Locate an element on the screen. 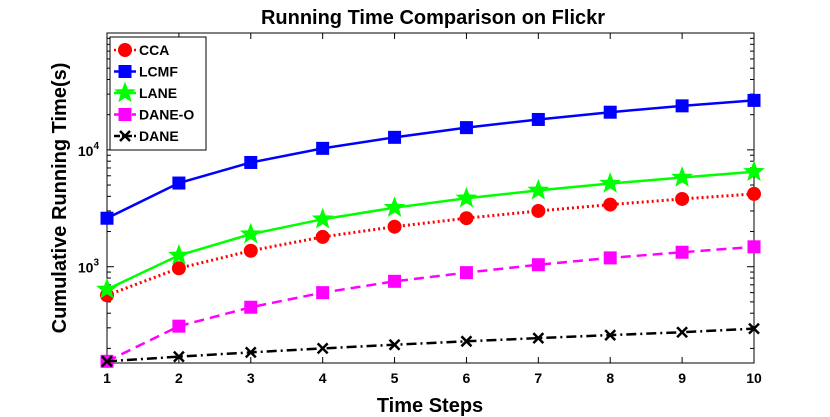  legend-marker-lcmf is located at coordinates (125, 71).